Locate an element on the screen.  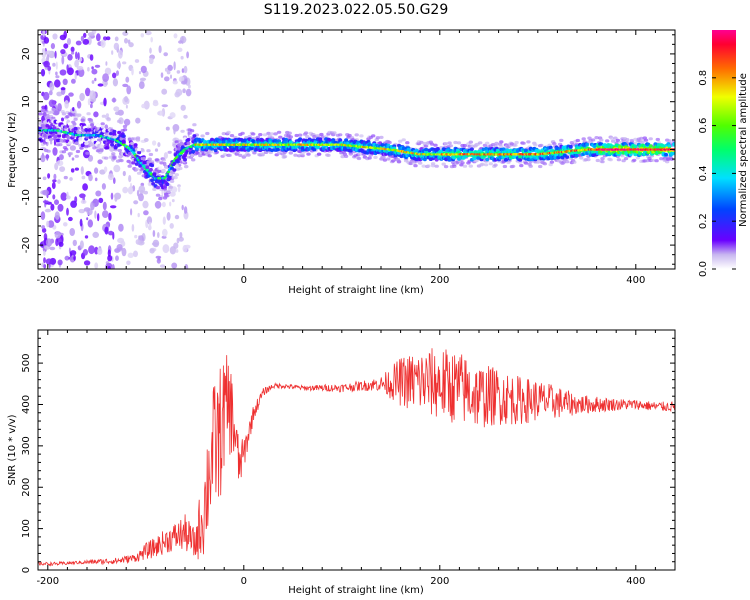
spectrogram-y-tick-label: 20 is located at coordinates (26, 54).